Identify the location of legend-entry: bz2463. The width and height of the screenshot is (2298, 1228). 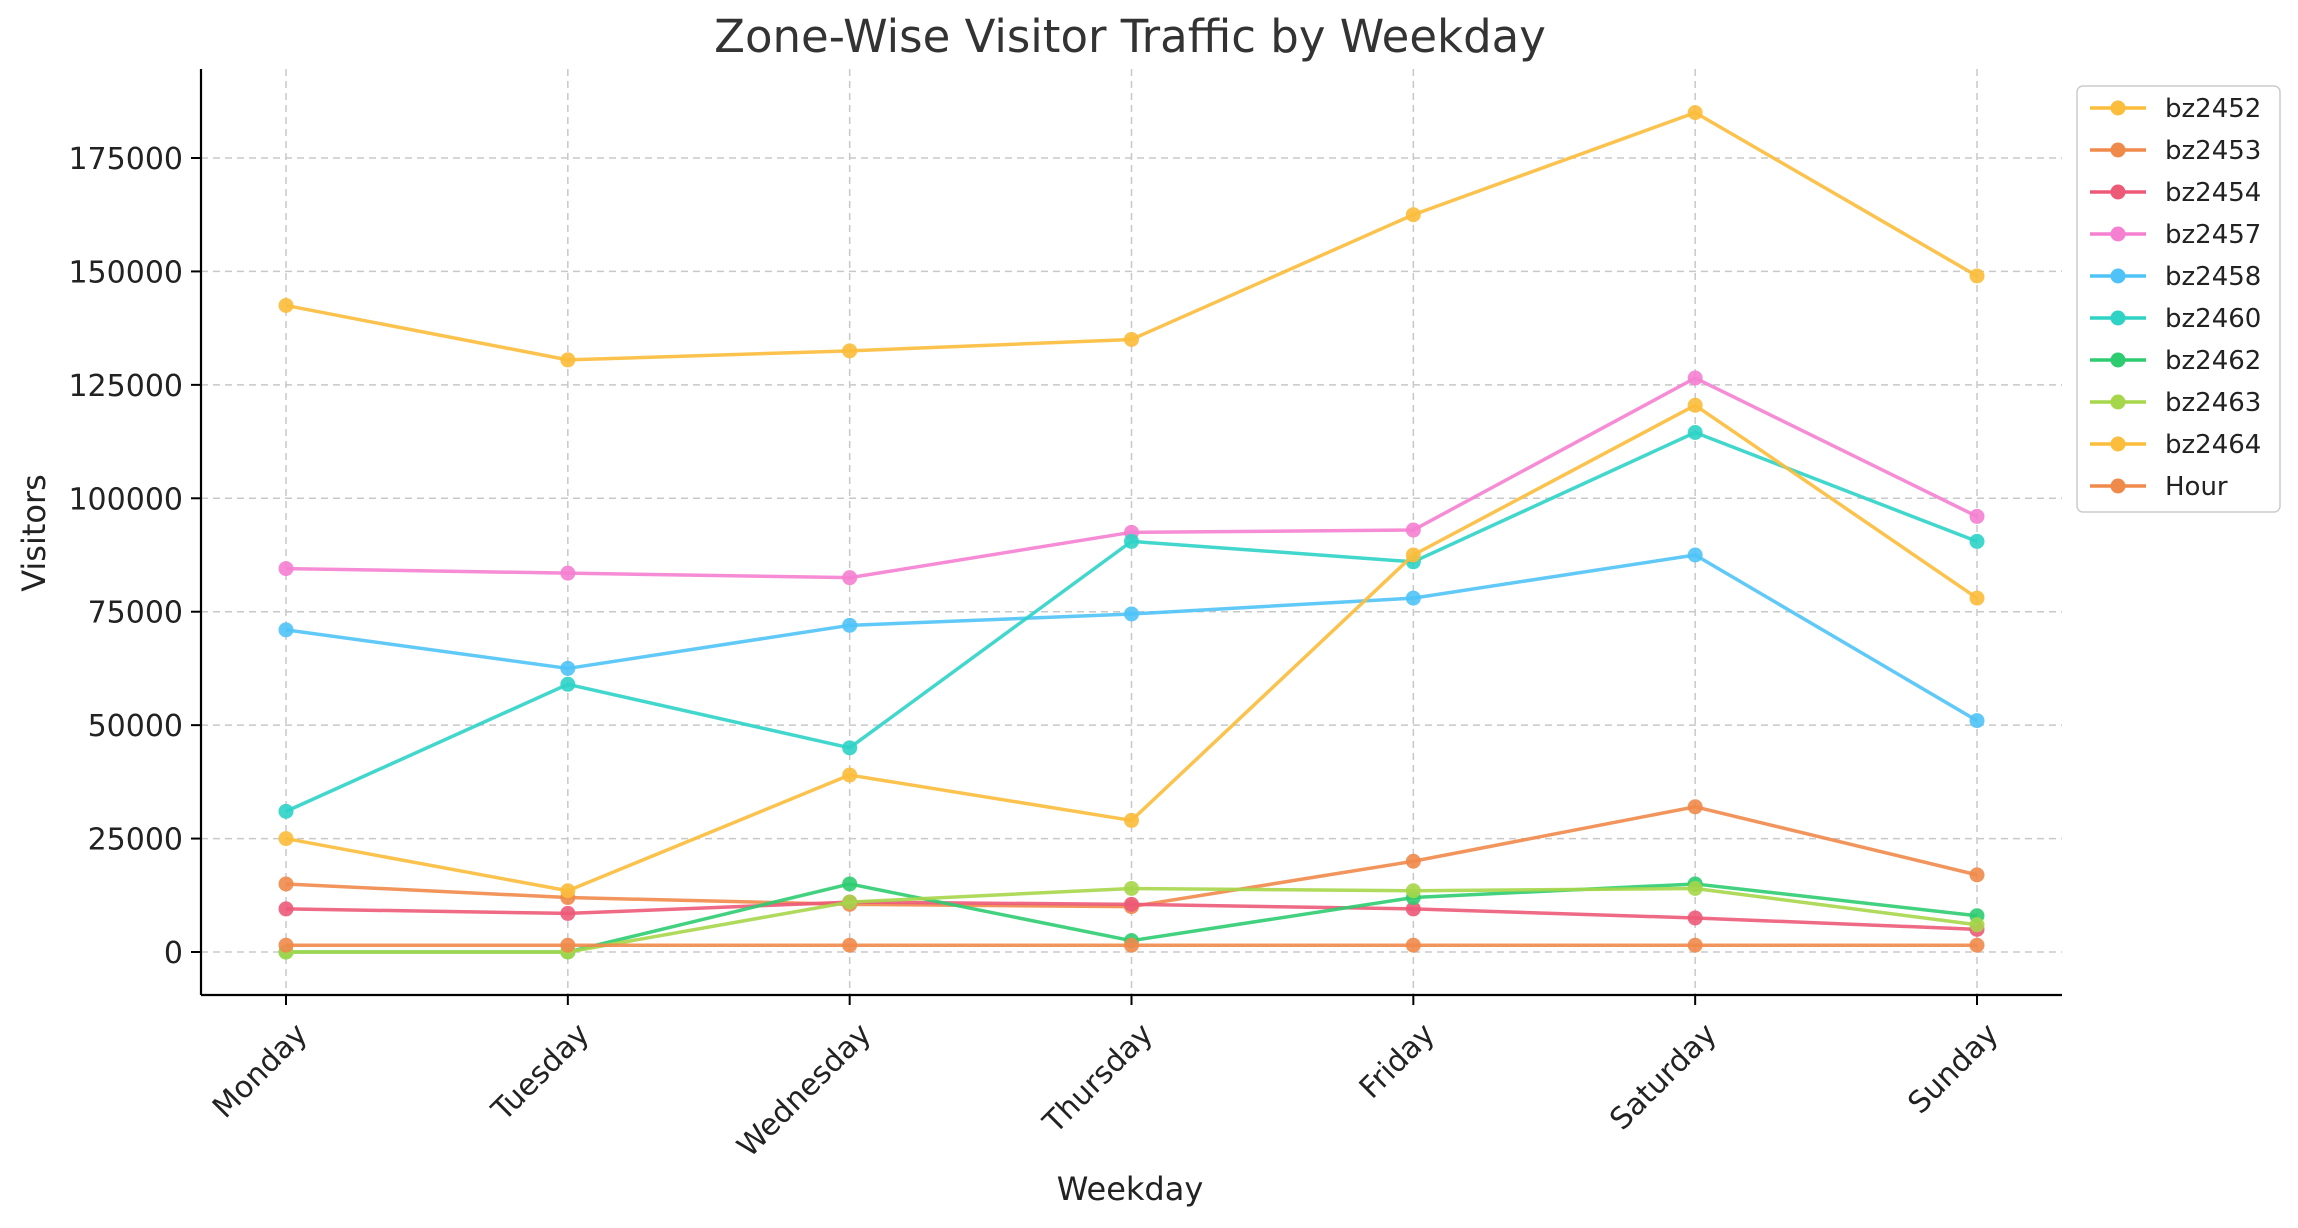
(2175, 403).